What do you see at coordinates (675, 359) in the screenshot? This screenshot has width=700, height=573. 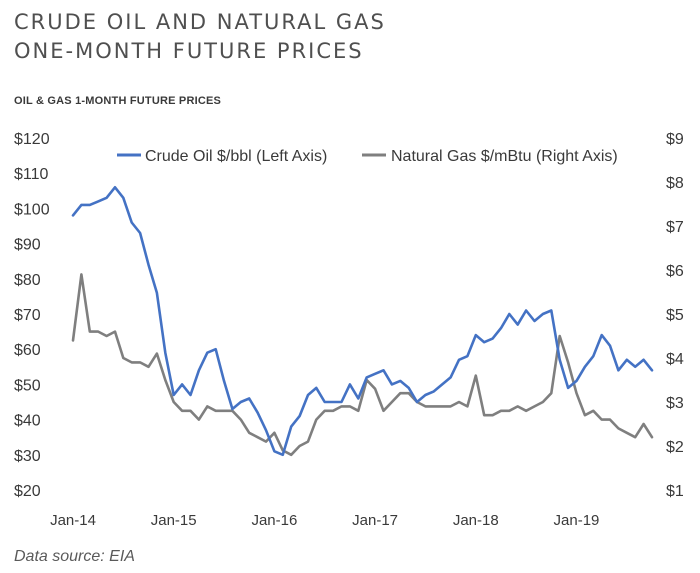 I see `right-axis-tick-label: $4` at bounding box center [675, 359].